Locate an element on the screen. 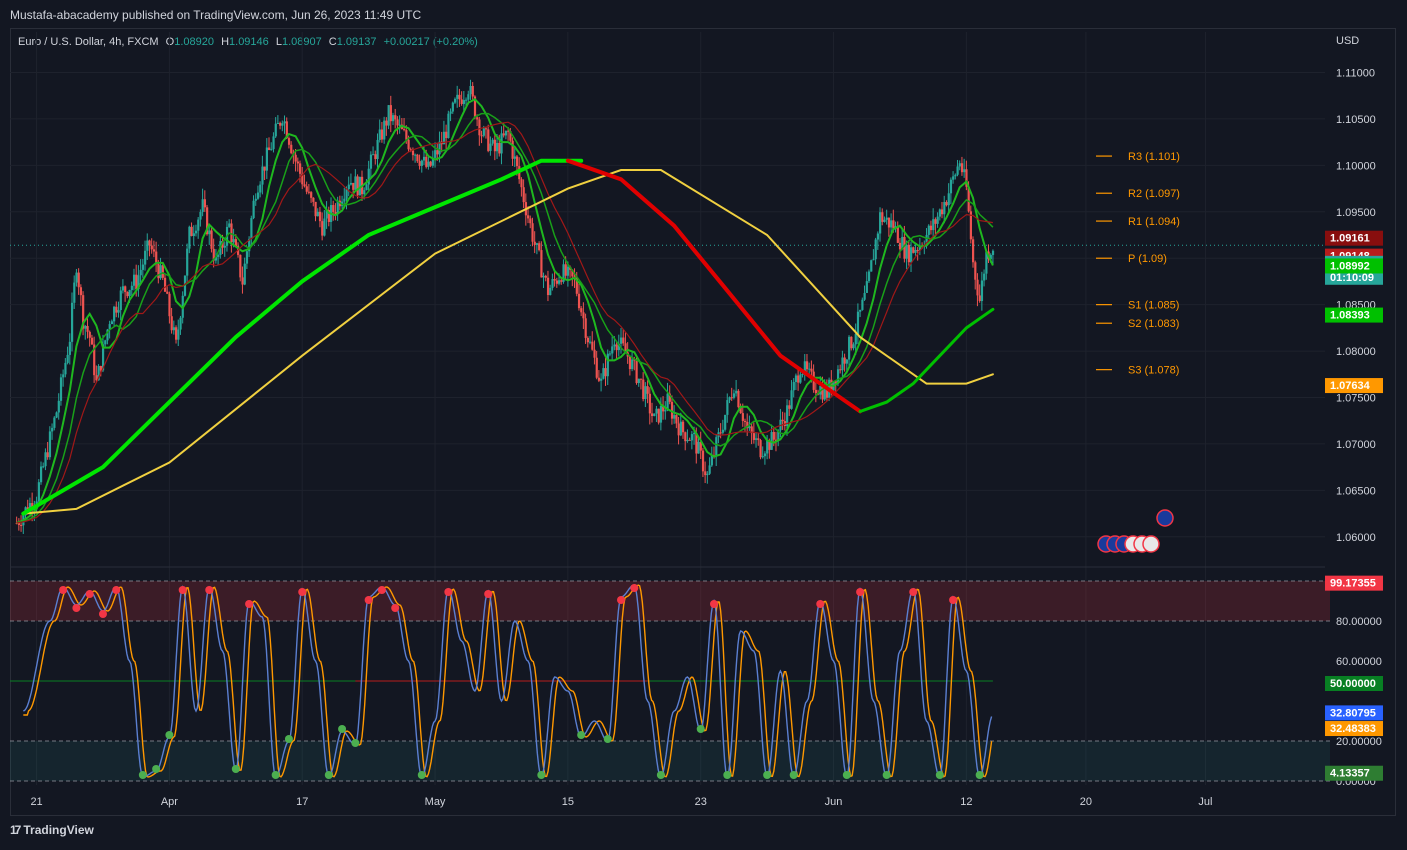  tradingview-logo-icon: 17 is located at coordinates (15, 830).